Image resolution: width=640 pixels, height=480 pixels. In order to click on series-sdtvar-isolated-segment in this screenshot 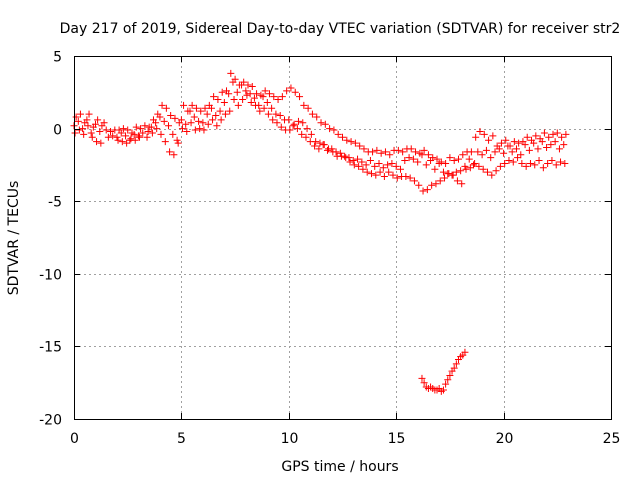, I will do `click(443, 371)`.